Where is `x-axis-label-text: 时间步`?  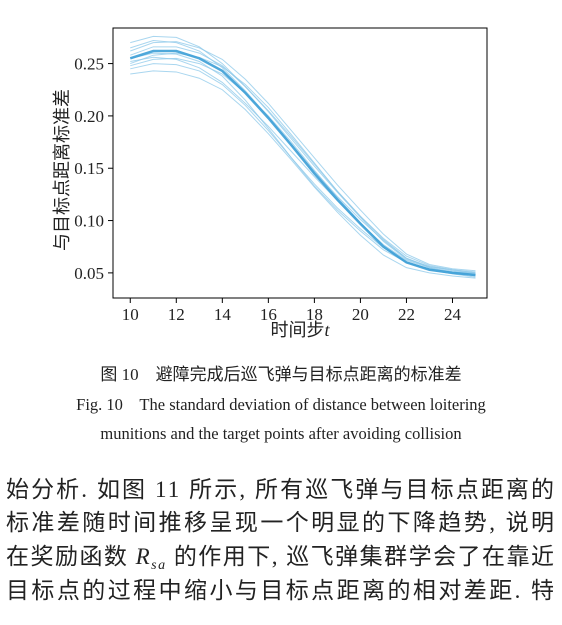 x-axis-label-text: 时间步 is located at coordinates (297, 330).